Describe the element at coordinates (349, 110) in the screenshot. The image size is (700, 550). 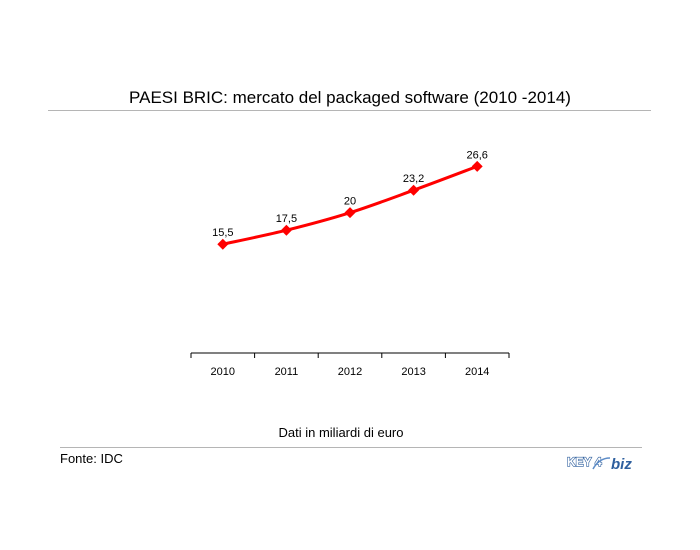
I see `title-divider` at that location.